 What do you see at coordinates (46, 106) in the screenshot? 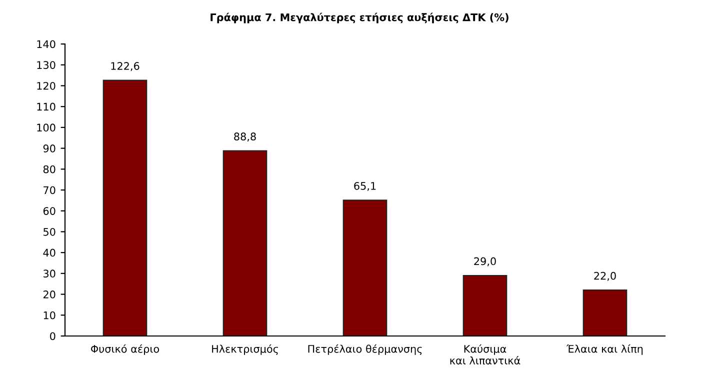
I see `y-tick-label: 110` at bounding box center [46, 106].